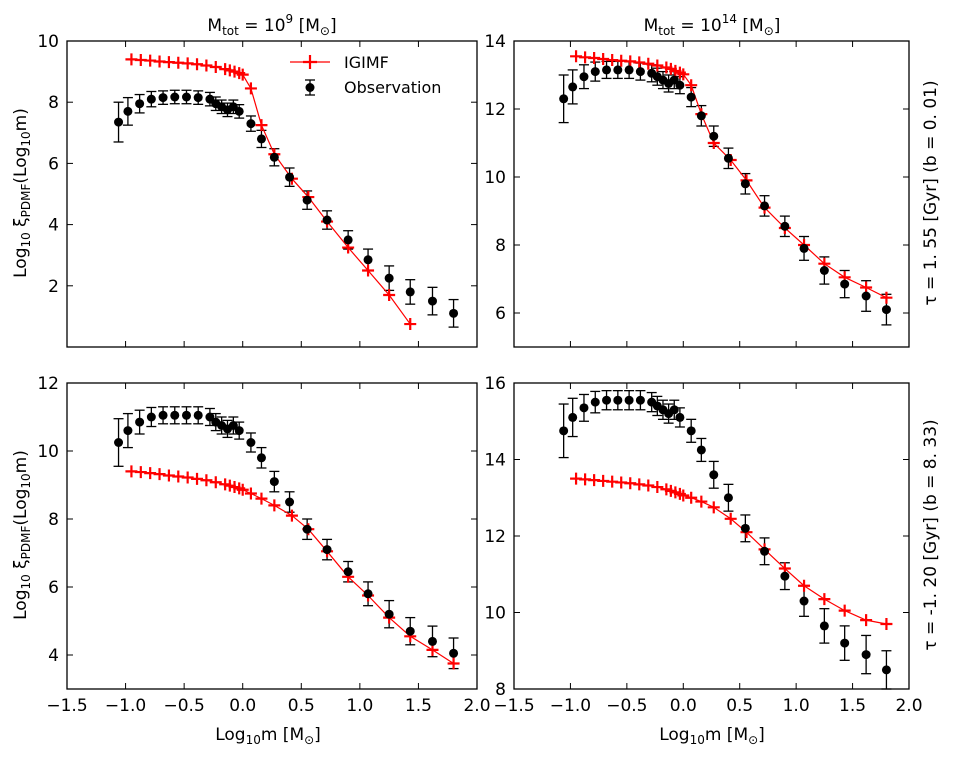 The height and width of the screenshot is (762, 953). I want to click on igimf-line, so click(731, 177).